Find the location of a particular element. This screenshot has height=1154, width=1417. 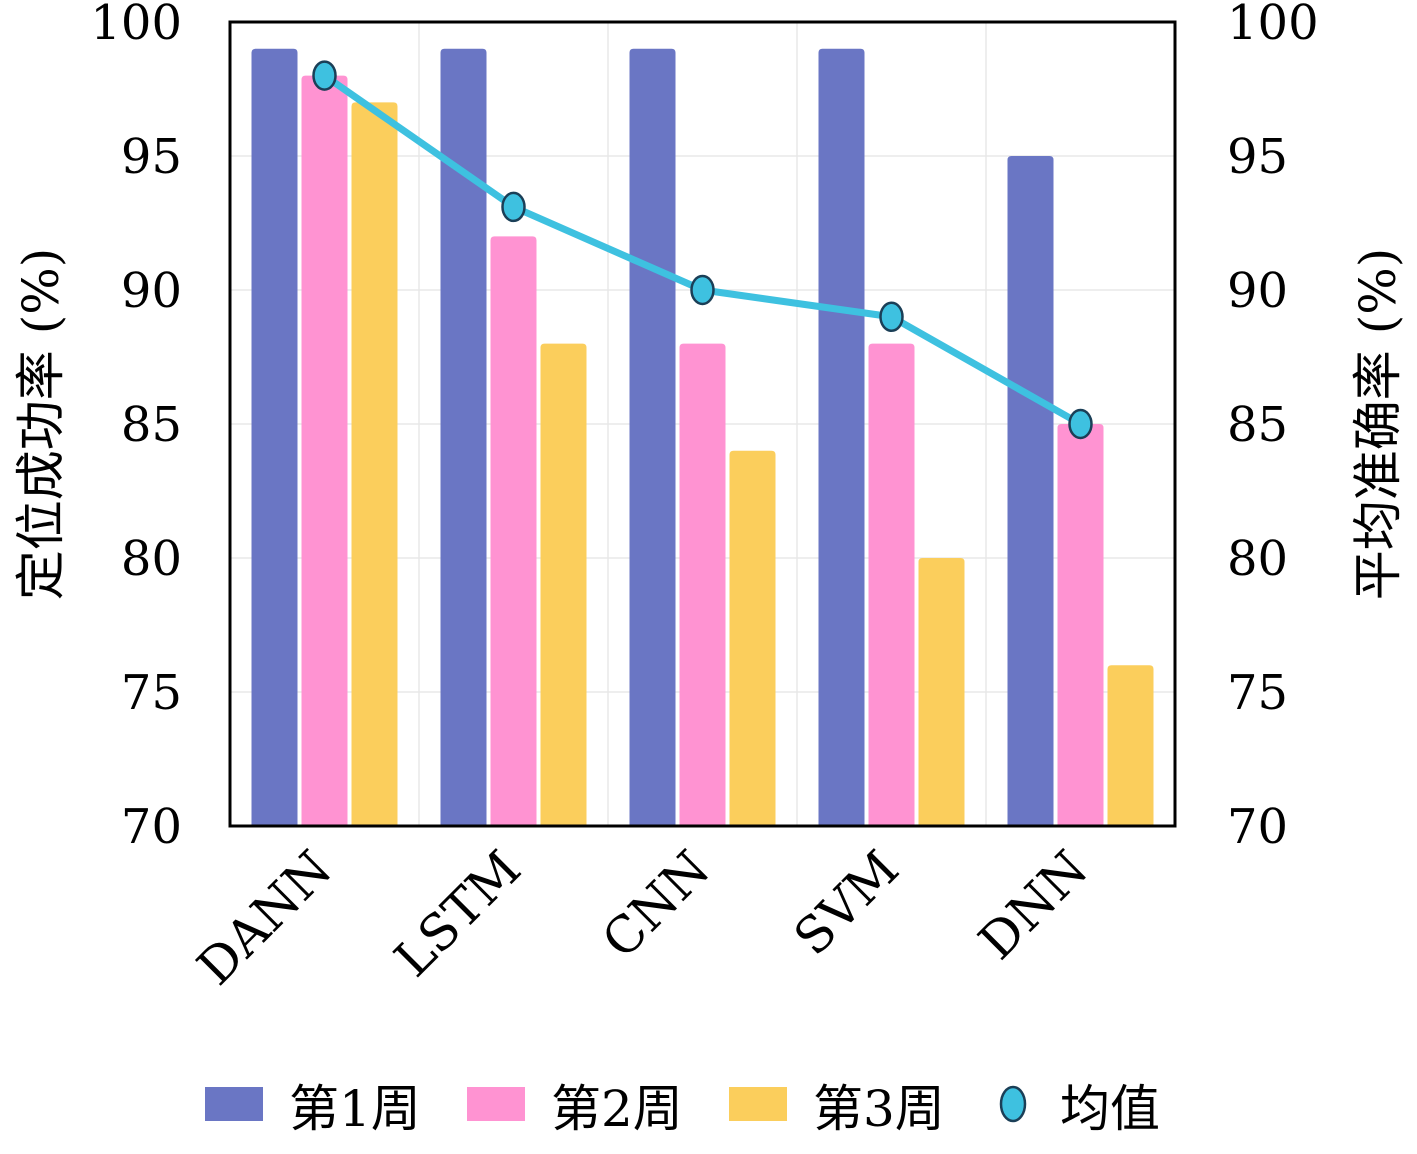

y-tick-label-right: 70 is located at coordinates (1257, 827).